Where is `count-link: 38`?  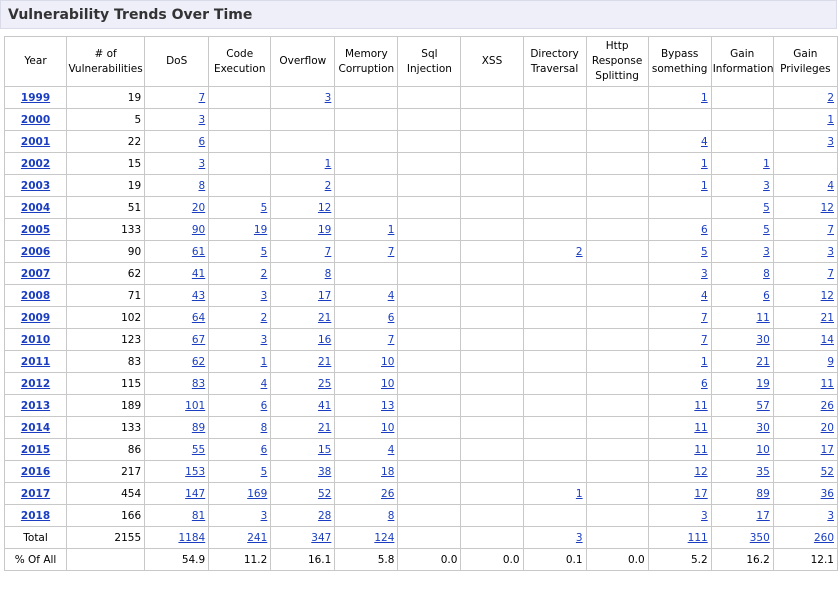 count-link: 38 is located at coordinates (324, 471).